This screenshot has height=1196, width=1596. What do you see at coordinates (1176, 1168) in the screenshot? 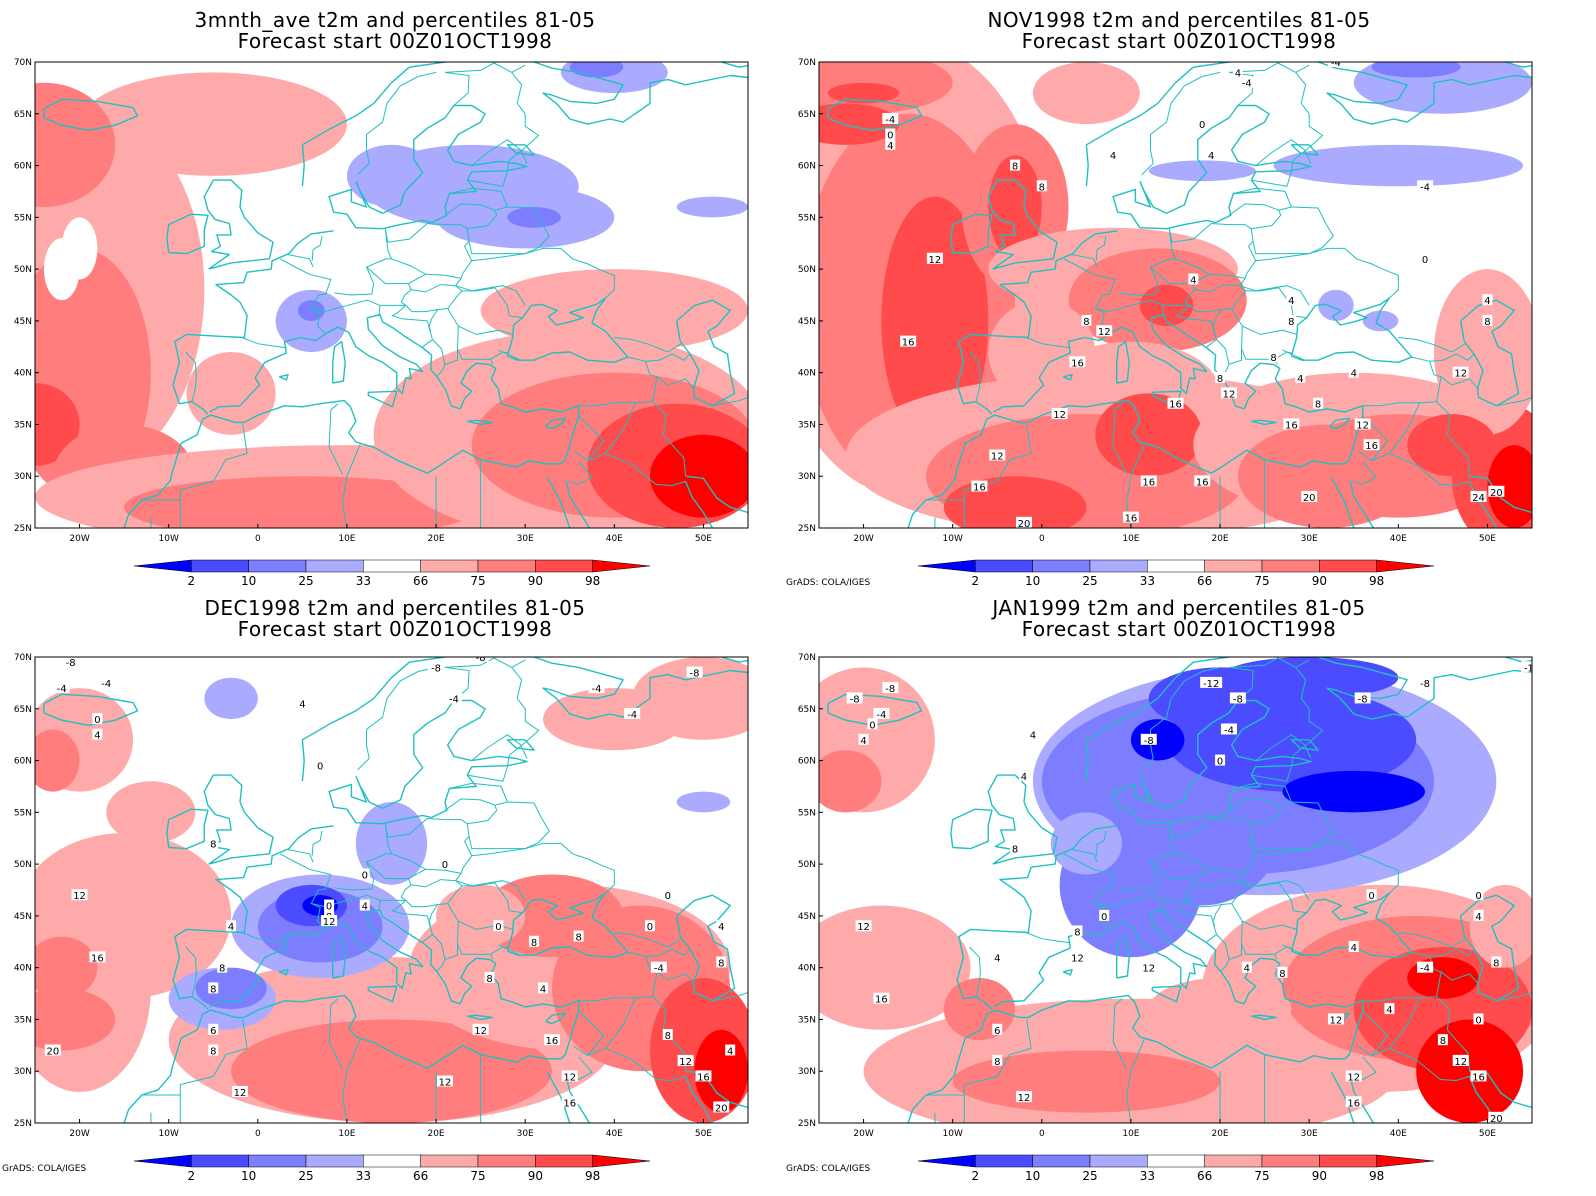
I see `colorbar: 2 10 25 33 66 75 90 98` at bounding box center [1176, 1168].